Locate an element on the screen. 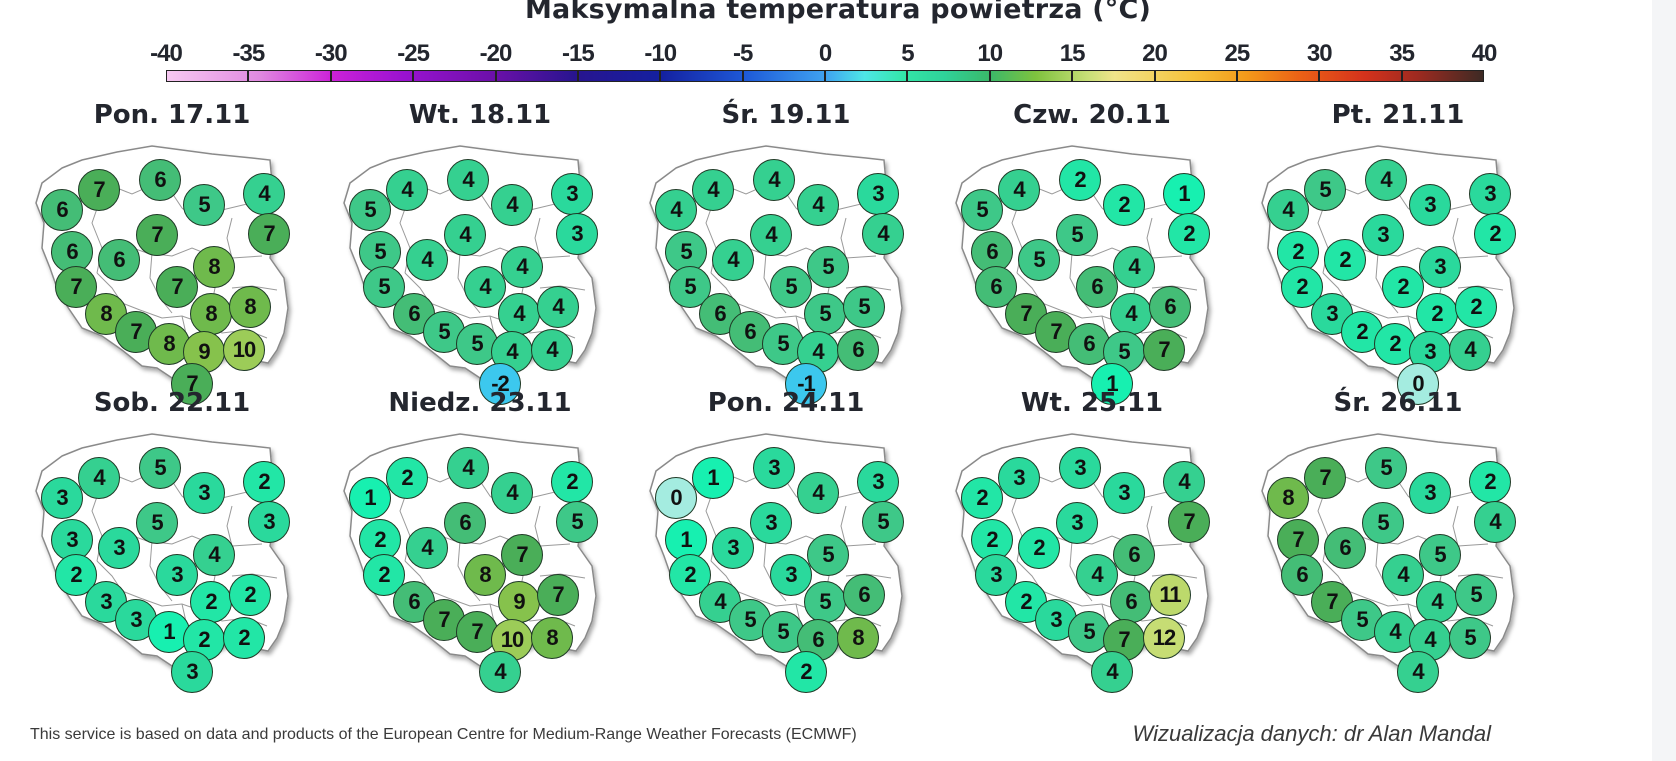 This screenshot has width=1676, height=761. chart-title: Maksymalna temperatura powietrza (°C) is located at coordinates (838, 12).